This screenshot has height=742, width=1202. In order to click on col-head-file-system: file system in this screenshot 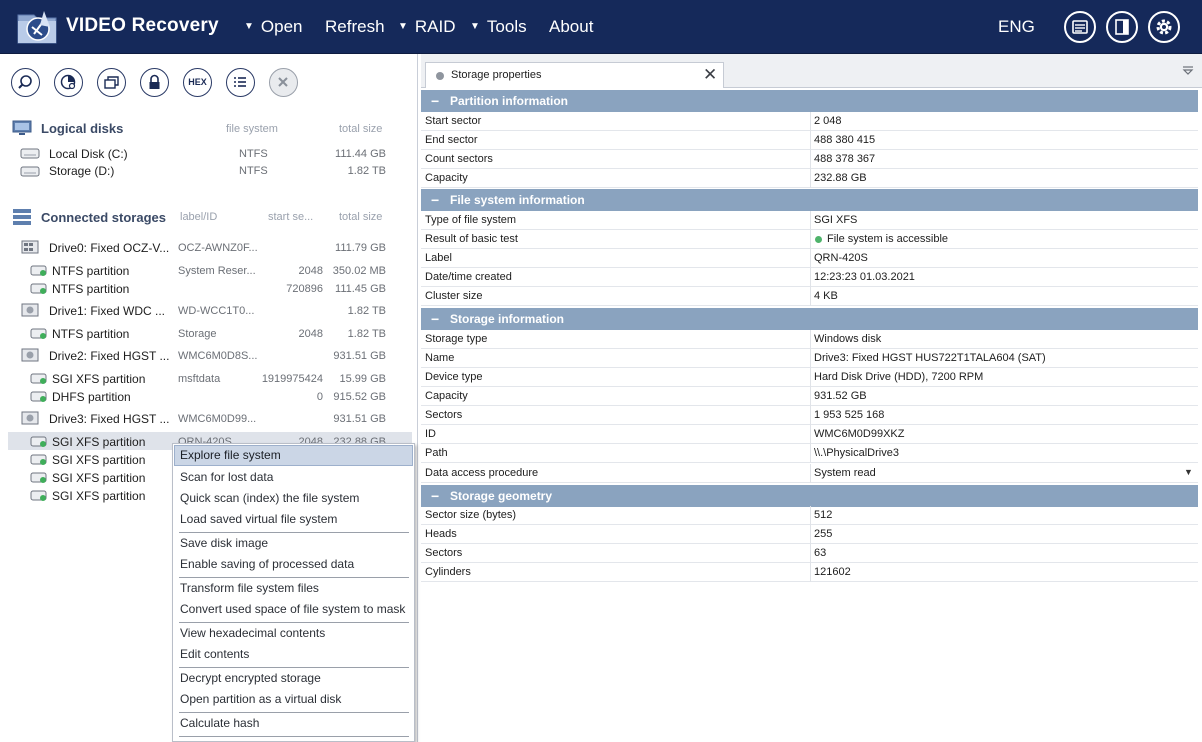, I will do `click(252, 129)`.